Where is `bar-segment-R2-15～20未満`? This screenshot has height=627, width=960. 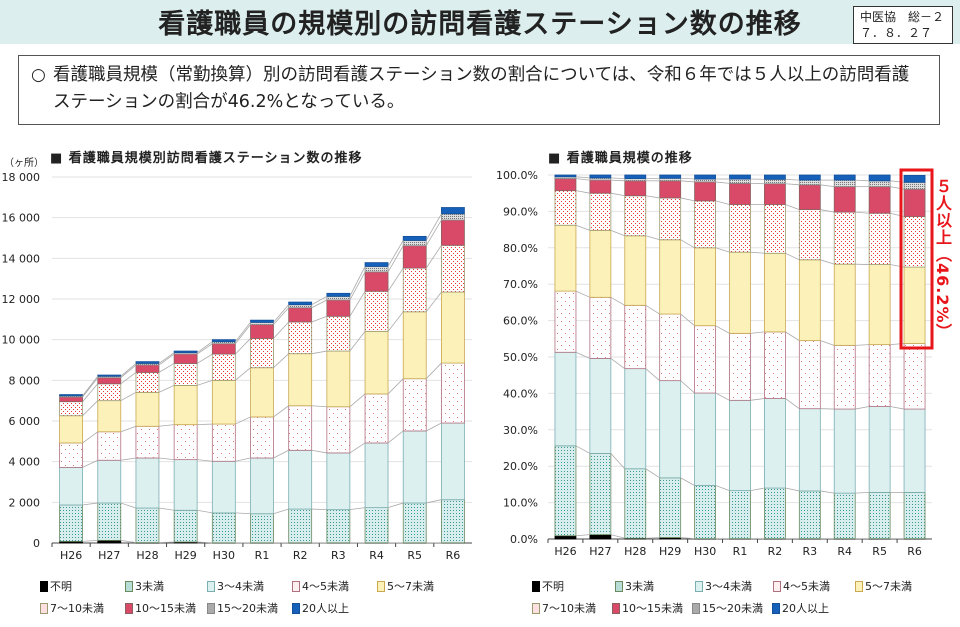 bar-segment-R2-15～20未満 is located at coordinates (300, 306).